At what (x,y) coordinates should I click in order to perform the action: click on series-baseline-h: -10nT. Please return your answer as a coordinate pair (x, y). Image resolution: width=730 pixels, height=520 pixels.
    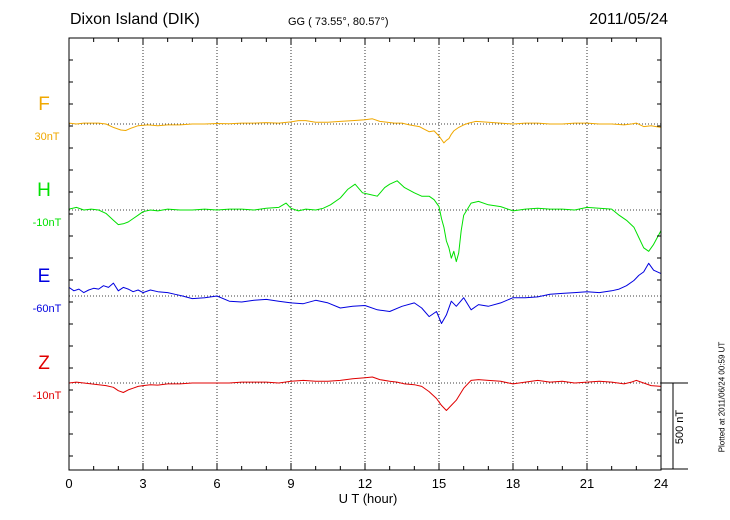
    Looking at the image, I should click on (47, 223).